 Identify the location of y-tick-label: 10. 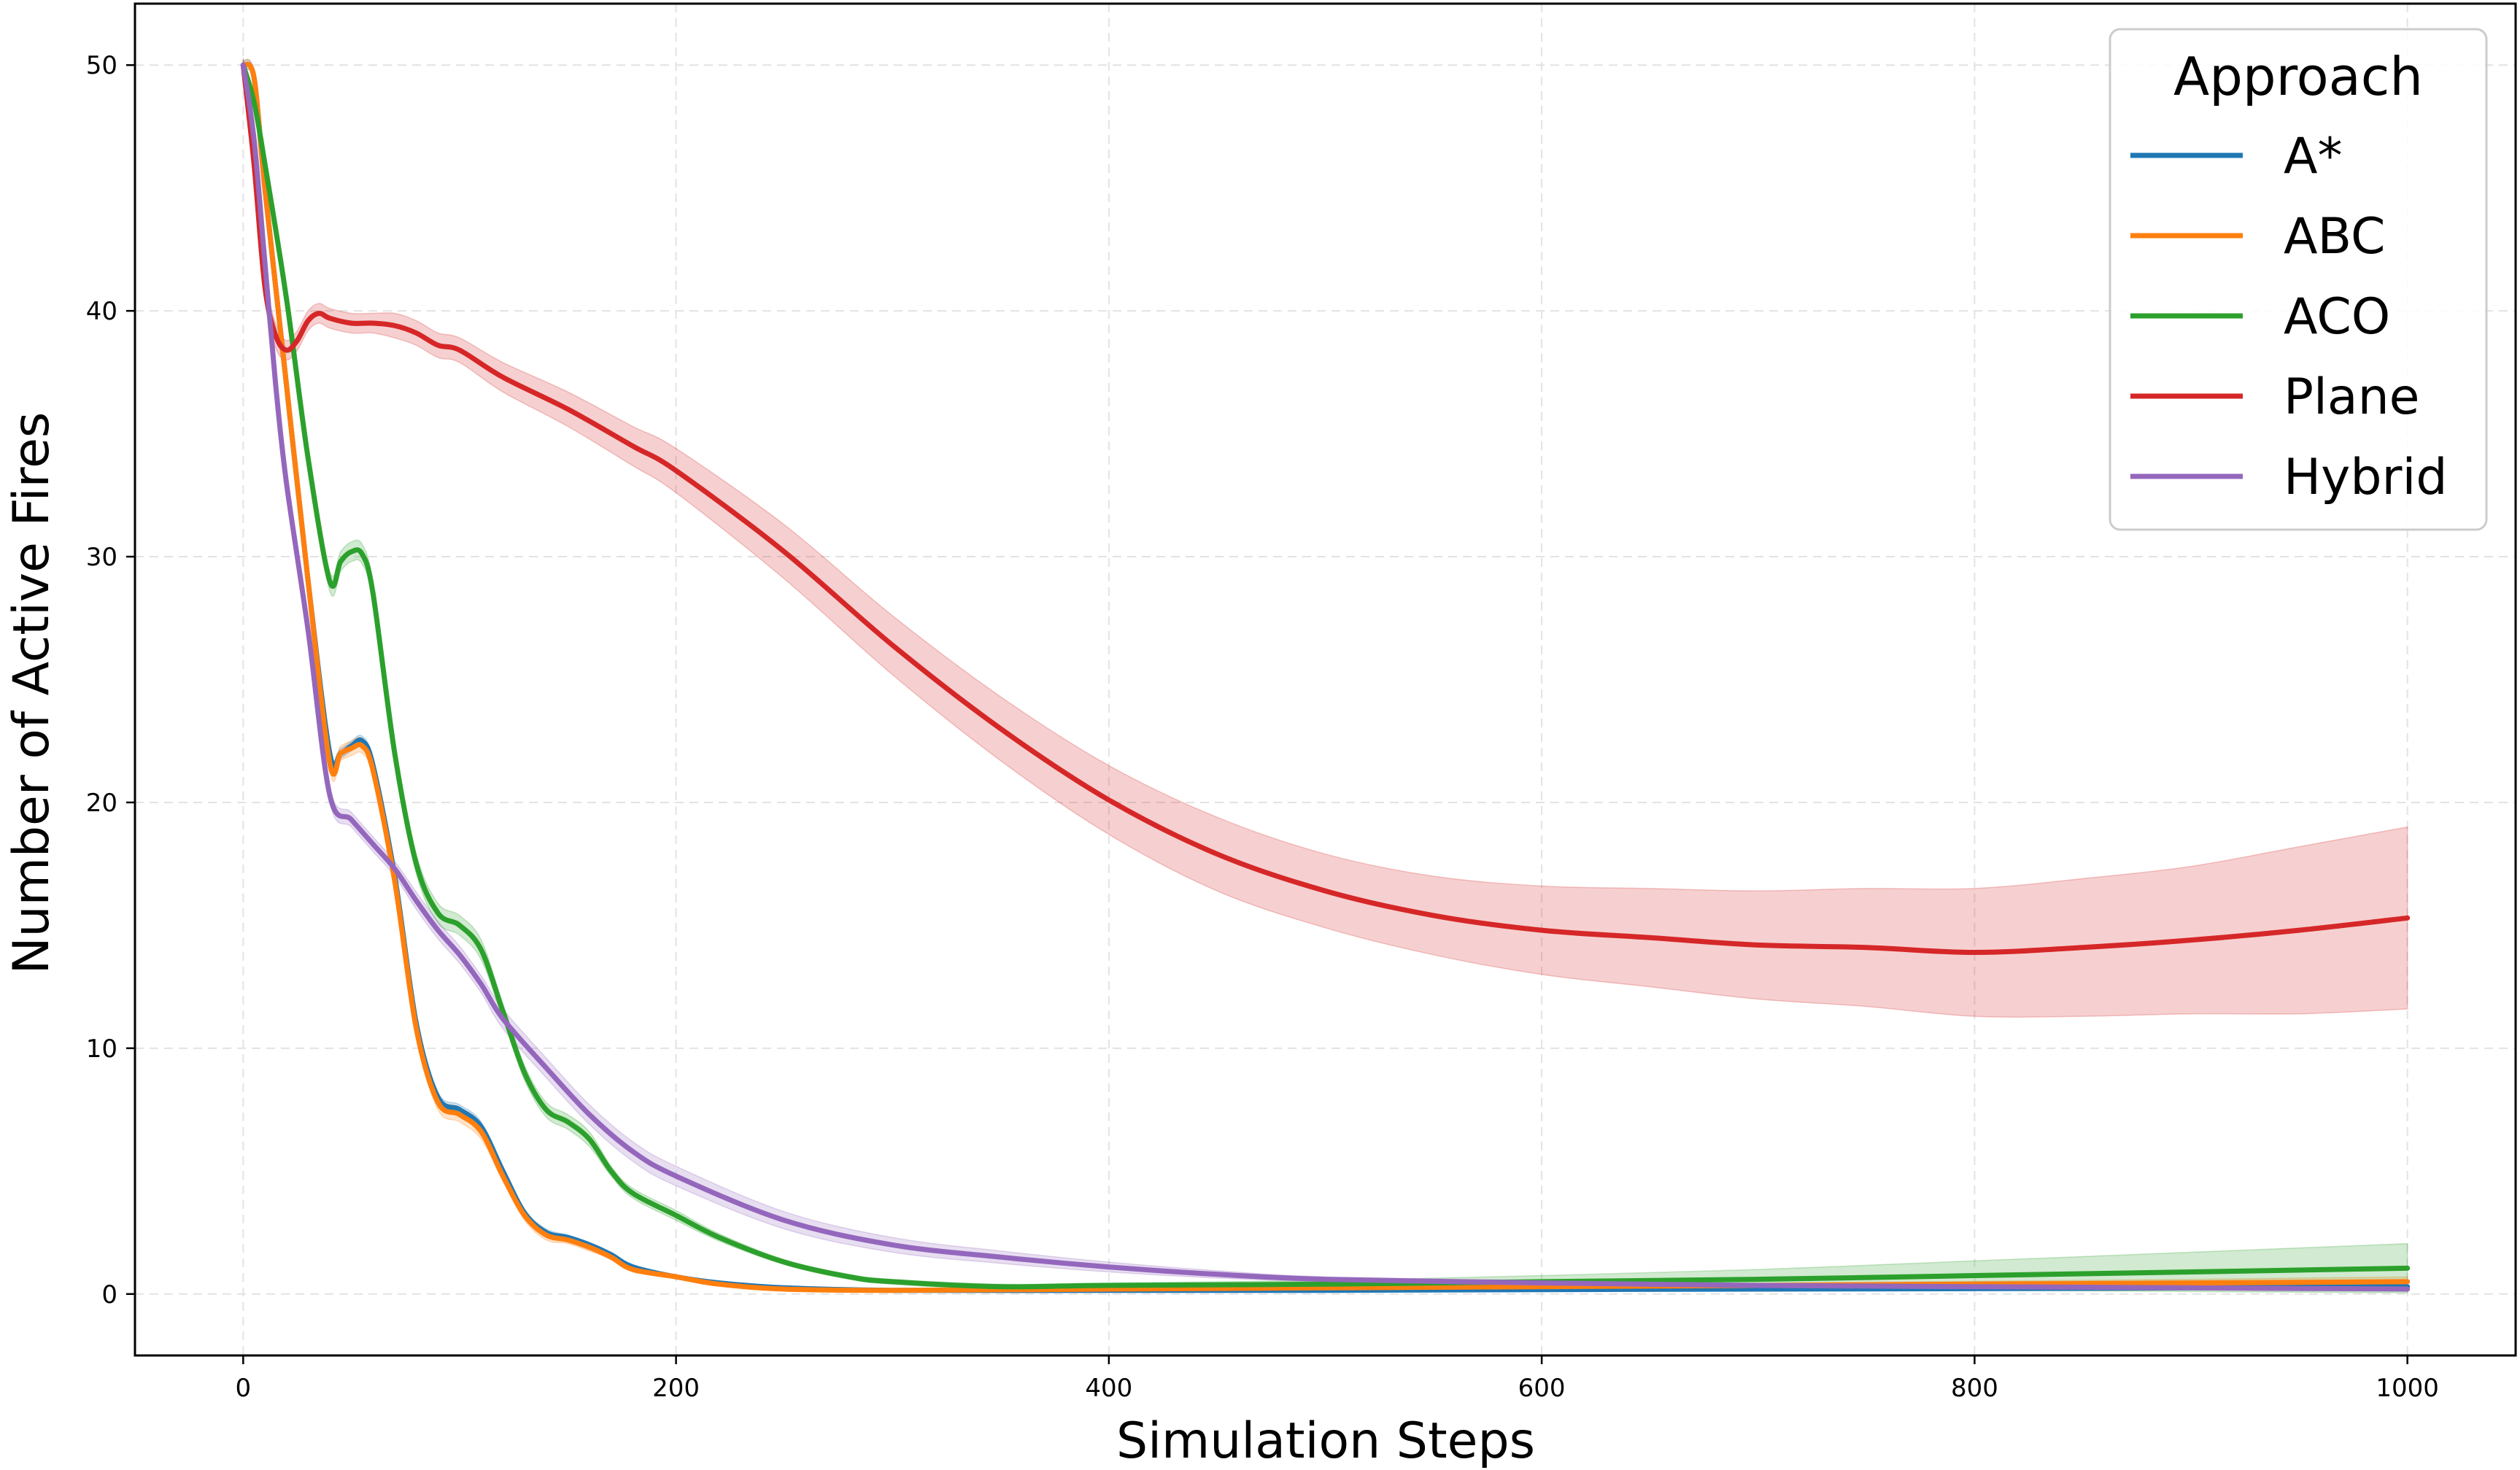
(101, 1049).